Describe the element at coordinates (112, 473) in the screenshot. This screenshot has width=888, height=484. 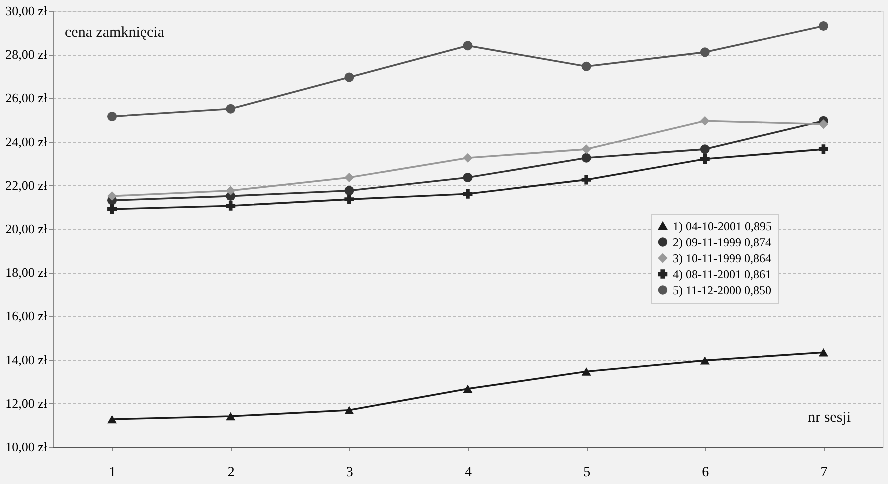
I see `x-tick-label: 1` at that location.